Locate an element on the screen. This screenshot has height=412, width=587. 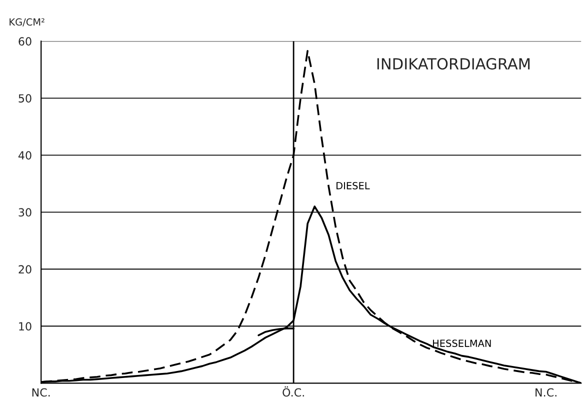
y-tick-label: 10 is located at coordinates (25, 326).